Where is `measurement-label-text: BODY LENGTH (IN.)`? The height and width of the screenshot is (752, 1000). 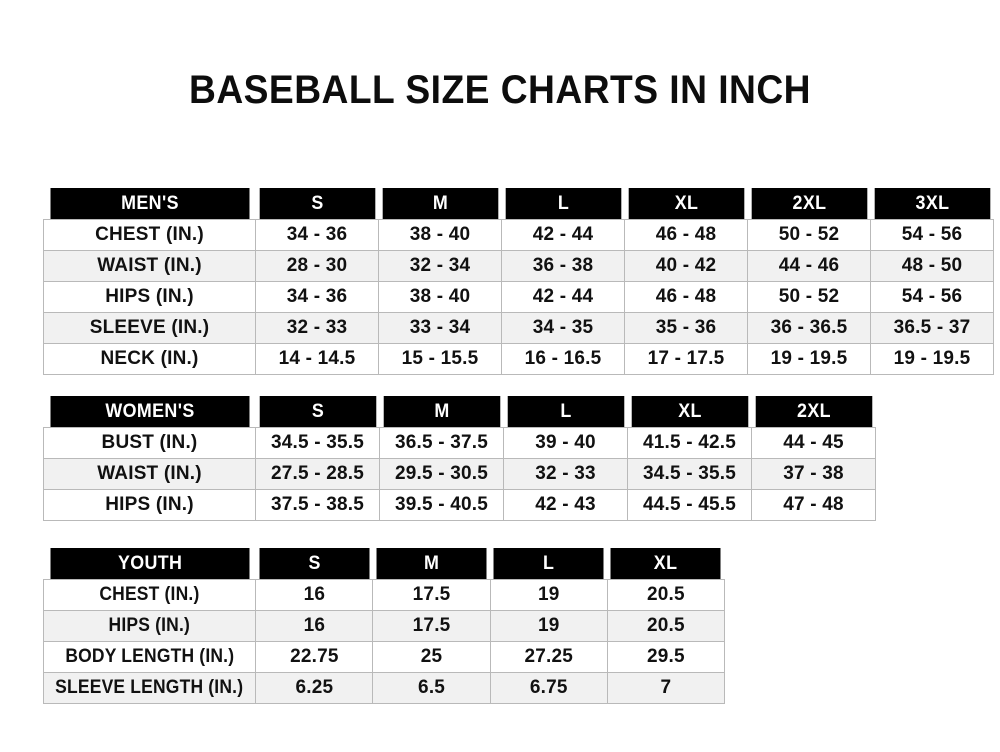 measurement-label-text: BODY LENGTH (IN.) is located at coordinates (150, 656).